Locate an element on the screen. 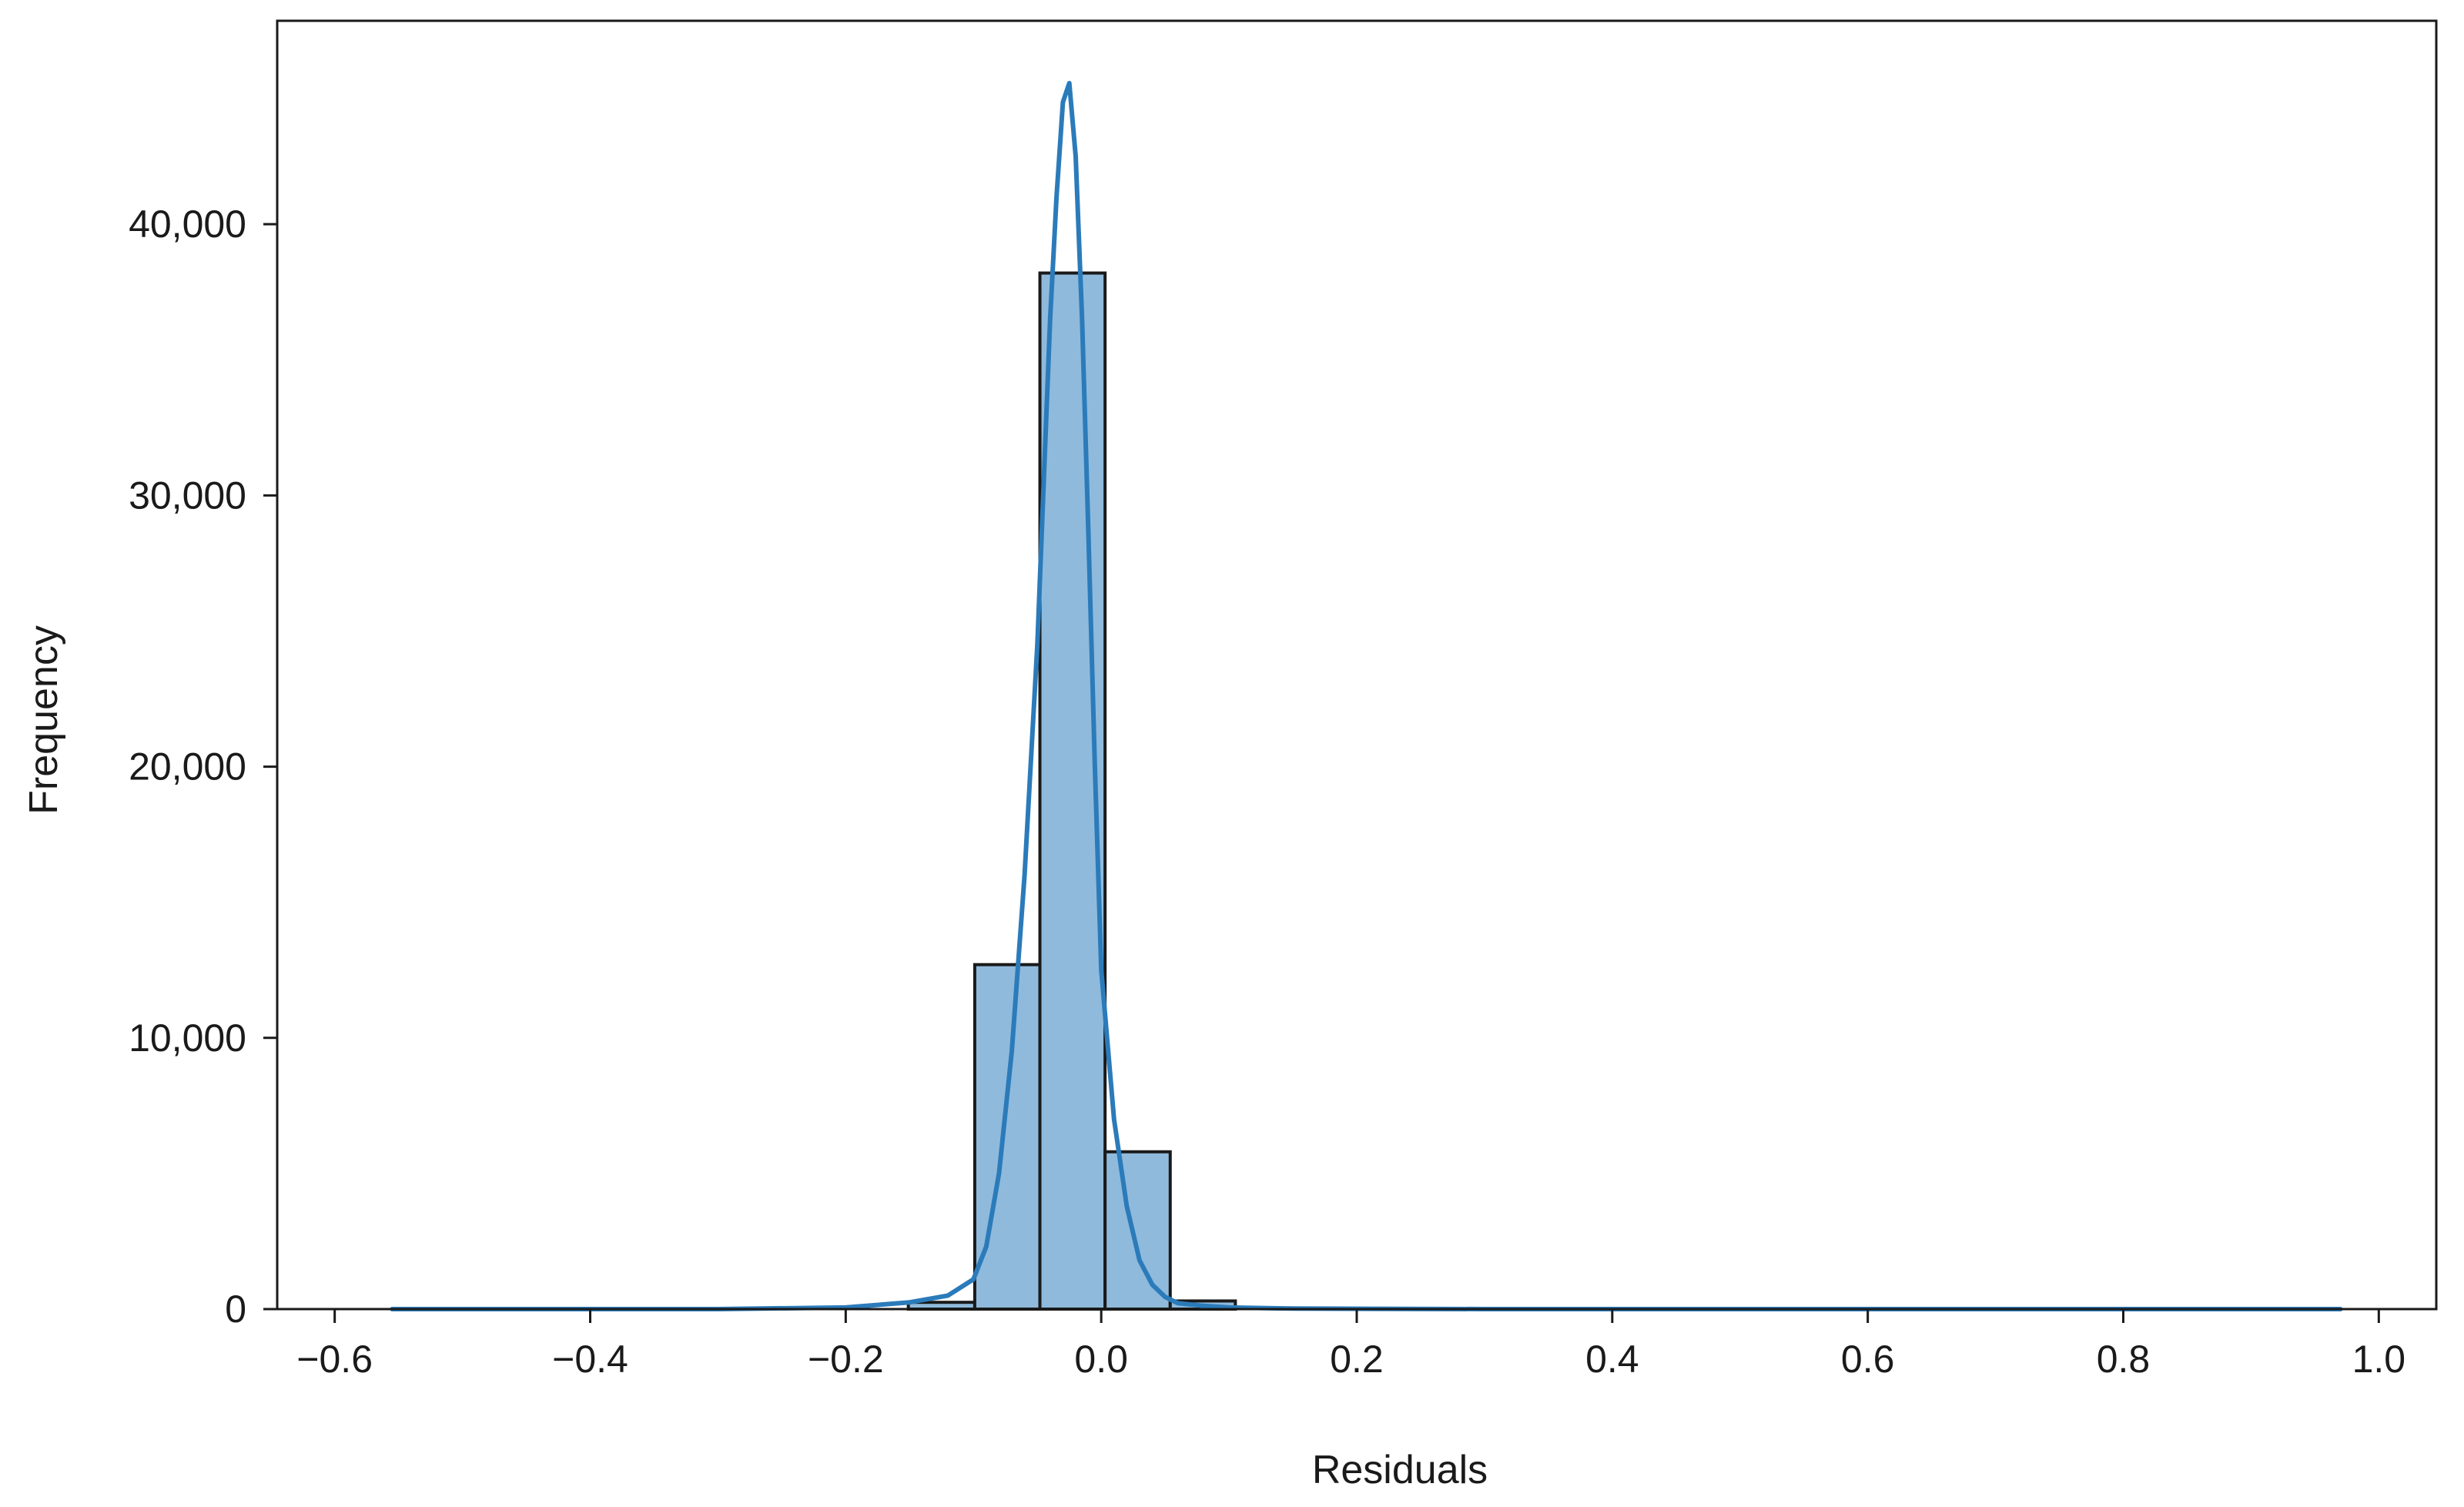  y-axis-title: Frequency is located at coordinates (44, 720).